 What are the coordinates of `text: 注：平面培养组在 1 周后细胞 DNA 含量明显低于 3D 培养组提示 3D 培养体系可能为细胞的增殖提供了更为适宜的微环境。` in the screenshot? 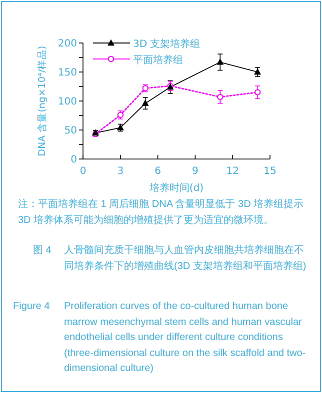 It's located at (161, 213).